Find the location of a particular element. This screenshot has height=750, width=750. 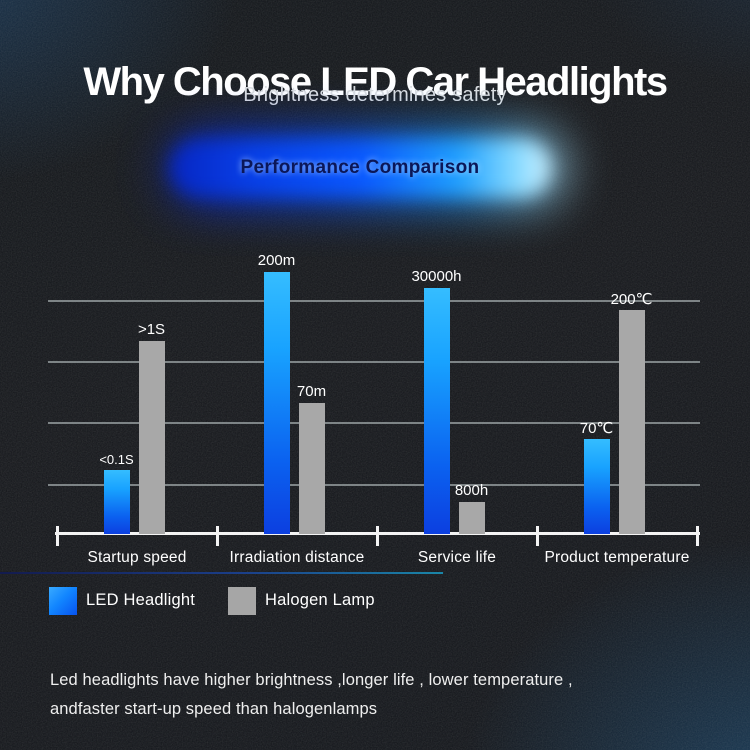

bar-value-label: 70℃ is located at coordinates (596, 428).